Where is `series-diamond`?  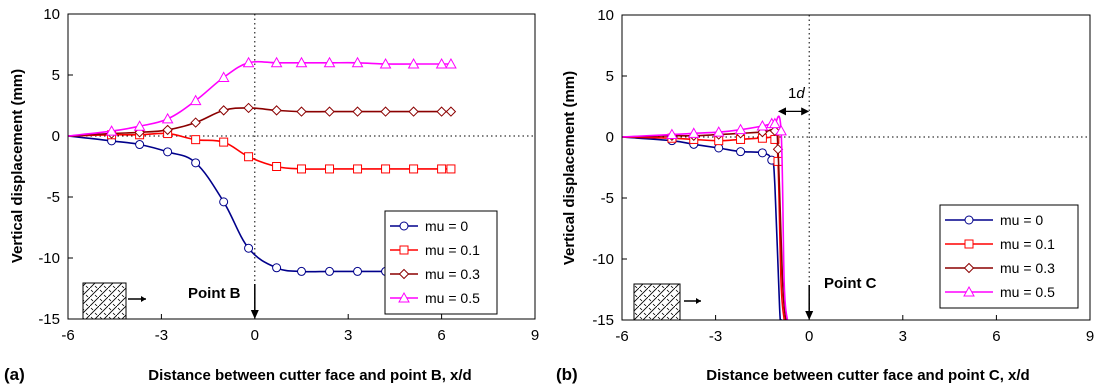
series-diamond is located at coordinates (262, 120).